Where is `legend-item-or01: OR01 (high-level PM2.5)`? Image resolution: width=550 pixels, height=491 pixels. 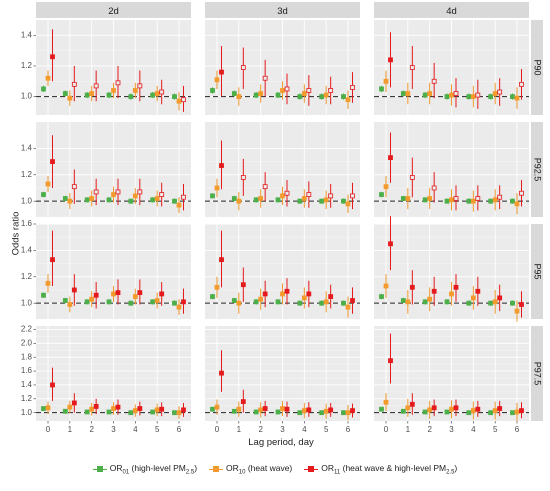
legend-item-or01: OR01 (high-level PM2.5) is located at coordinates (144, 469).